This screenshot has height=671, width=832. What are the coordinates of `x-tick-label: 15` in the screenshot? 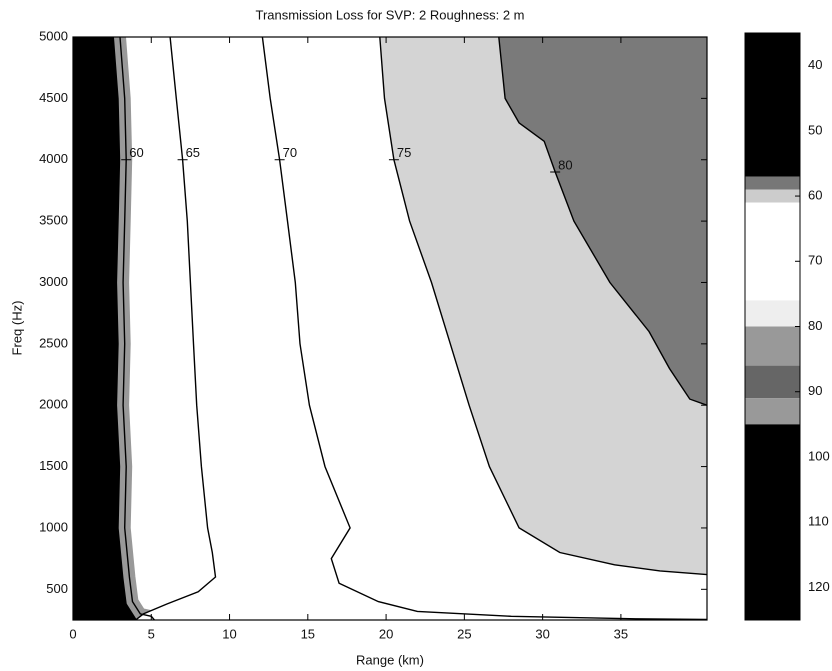 It's located at (308, 633).